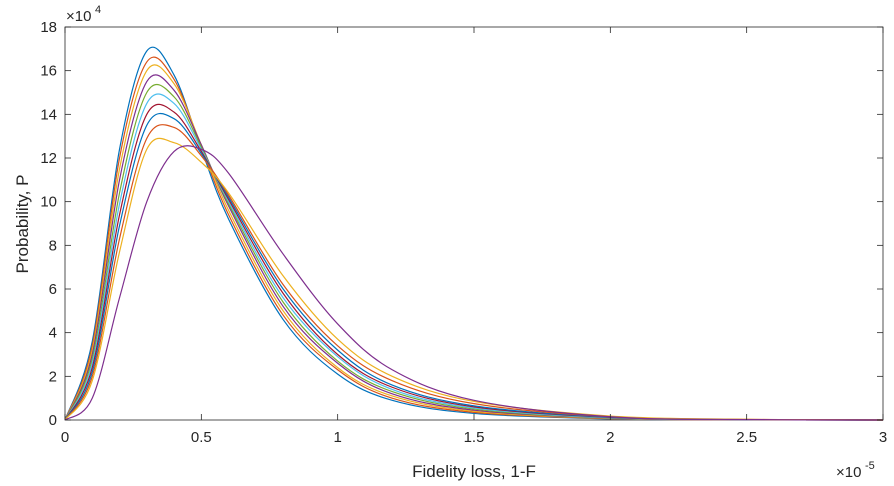 Image resolution: width=894 pixels, height=486 pixels. Describe the element at coordinates (48, 114) in the screenshot. I see `y-tick-label: 14` at that location.